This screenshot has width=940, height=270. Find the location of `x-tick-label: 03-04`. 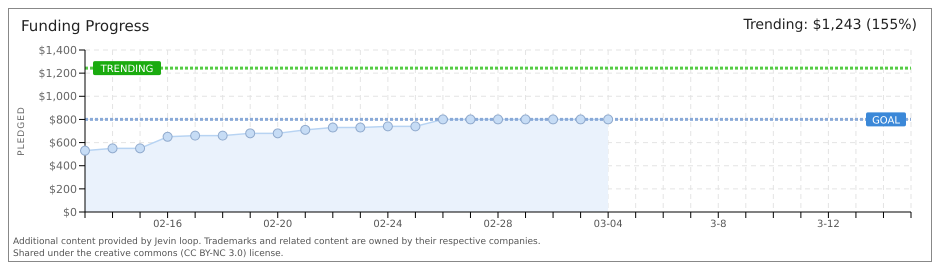

x-tick-label: 03-04 is located at coordinates (608, 224).